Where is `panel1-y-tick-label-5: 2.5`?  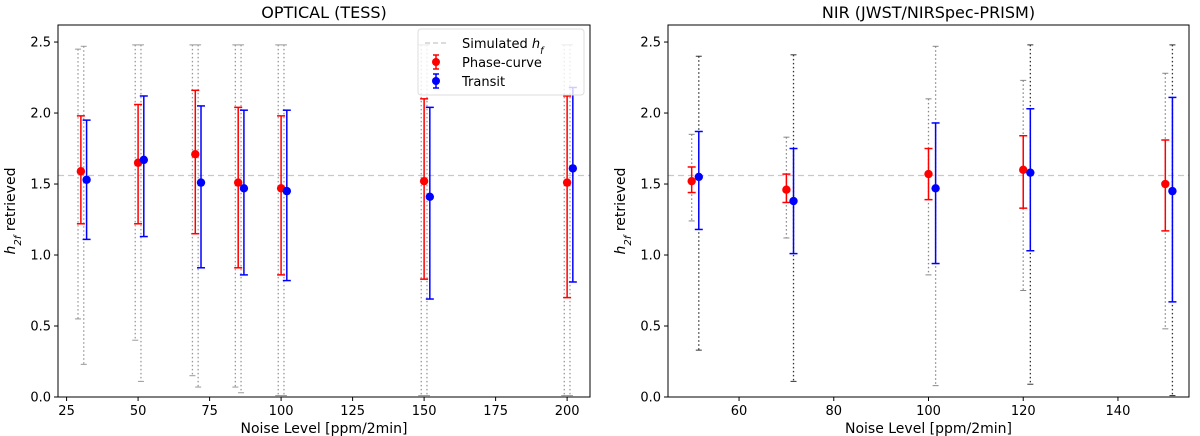
panel1-y-tick-label-5: 2.5 is located at coordinates (40, 43).